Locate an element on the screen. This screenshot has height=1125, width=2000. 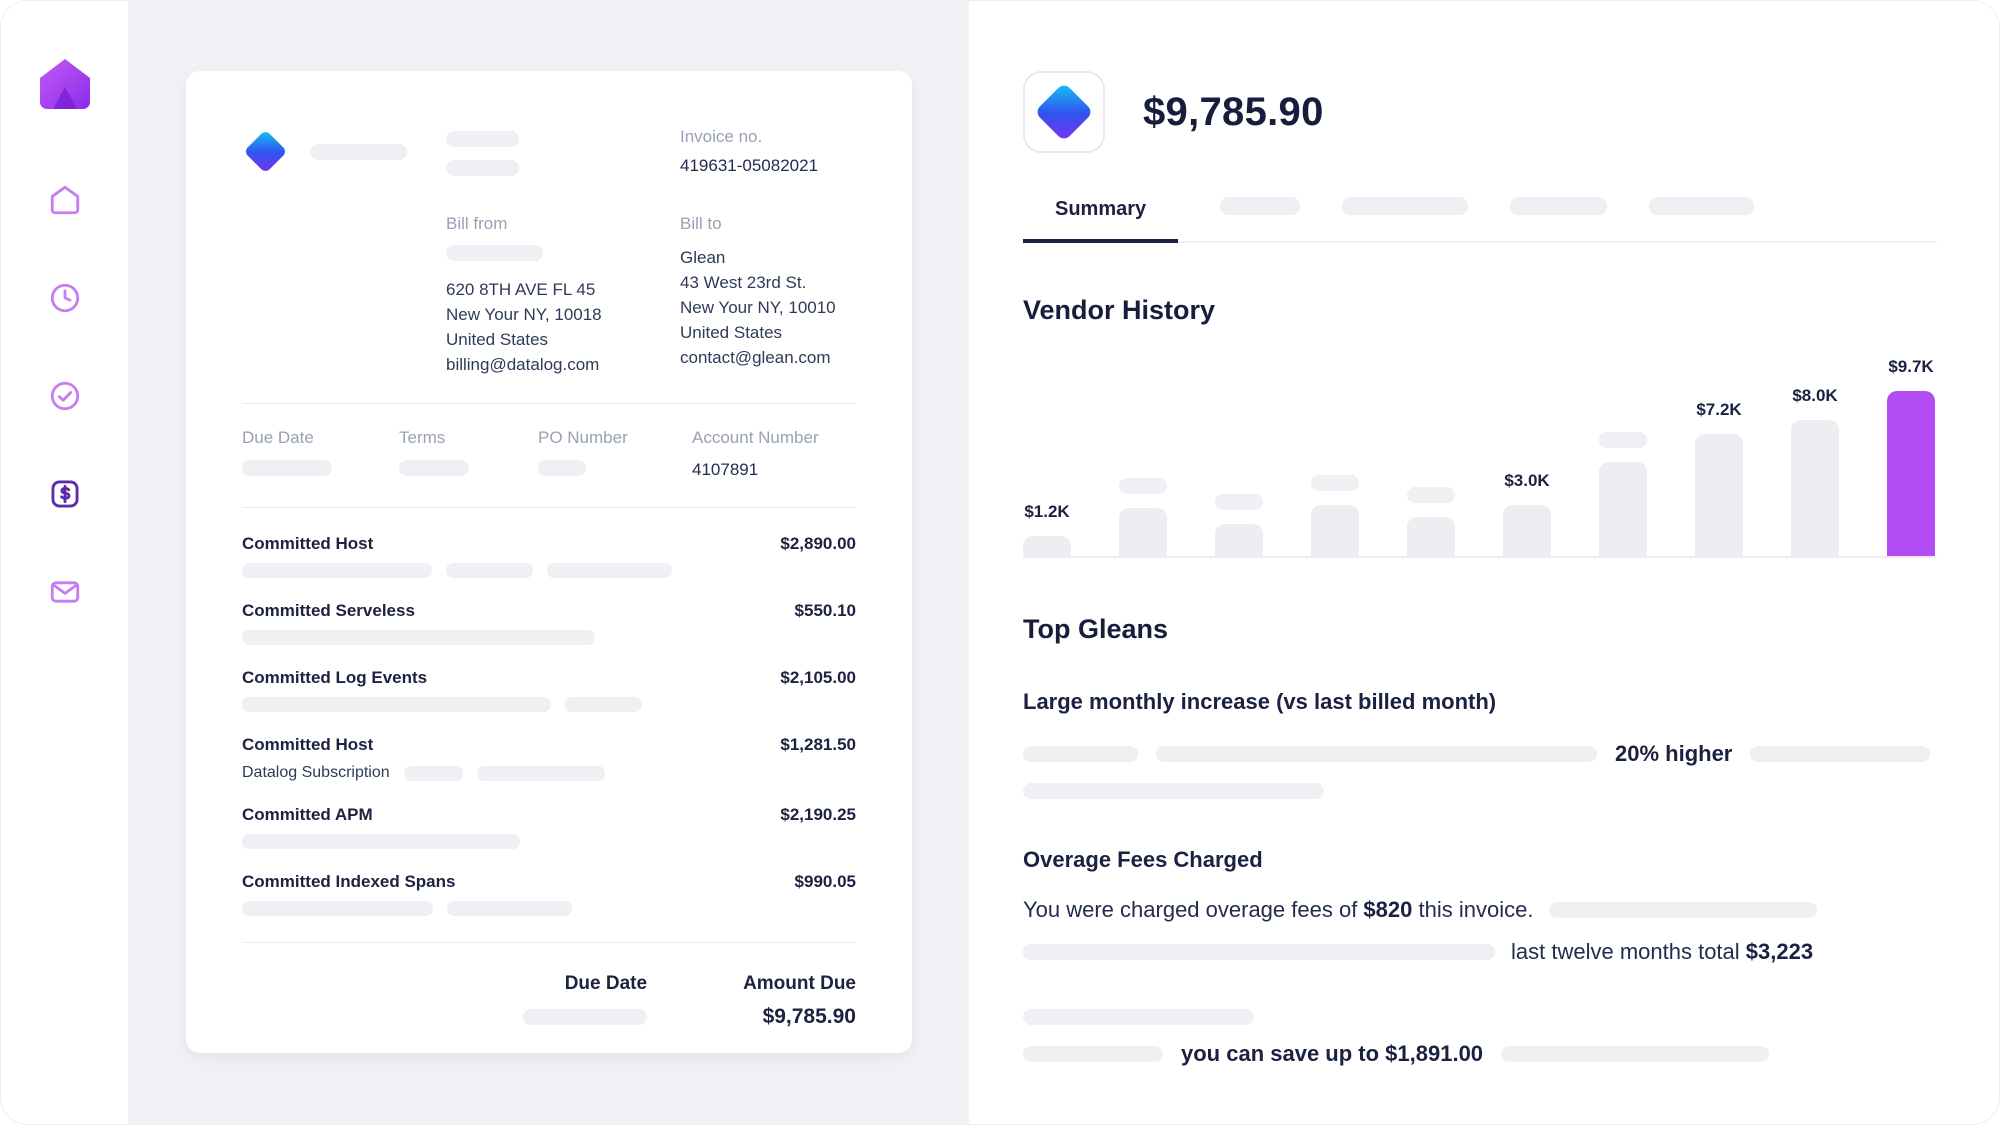
bar-value-label: $1.2K is located at coordinates (1047, 511).